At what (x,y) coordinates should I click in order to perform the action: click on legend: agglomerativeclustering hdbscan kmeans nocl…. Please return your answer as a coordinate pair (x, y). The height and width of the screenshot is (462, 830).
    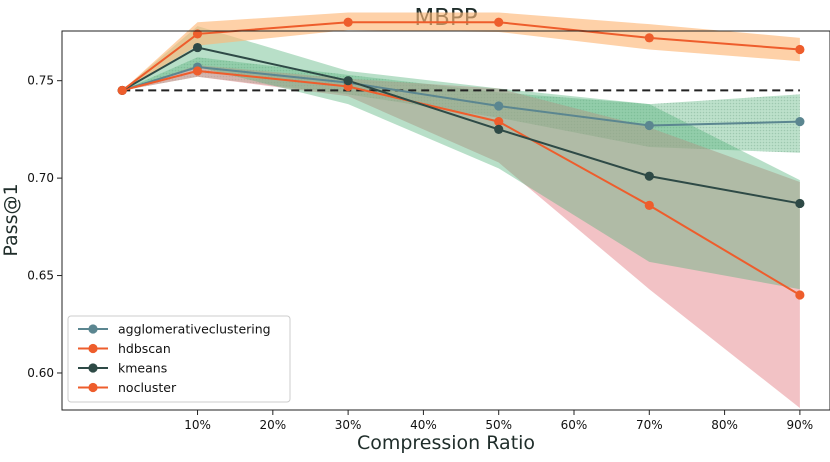
    Looking at the image, I should click on (179, 359).